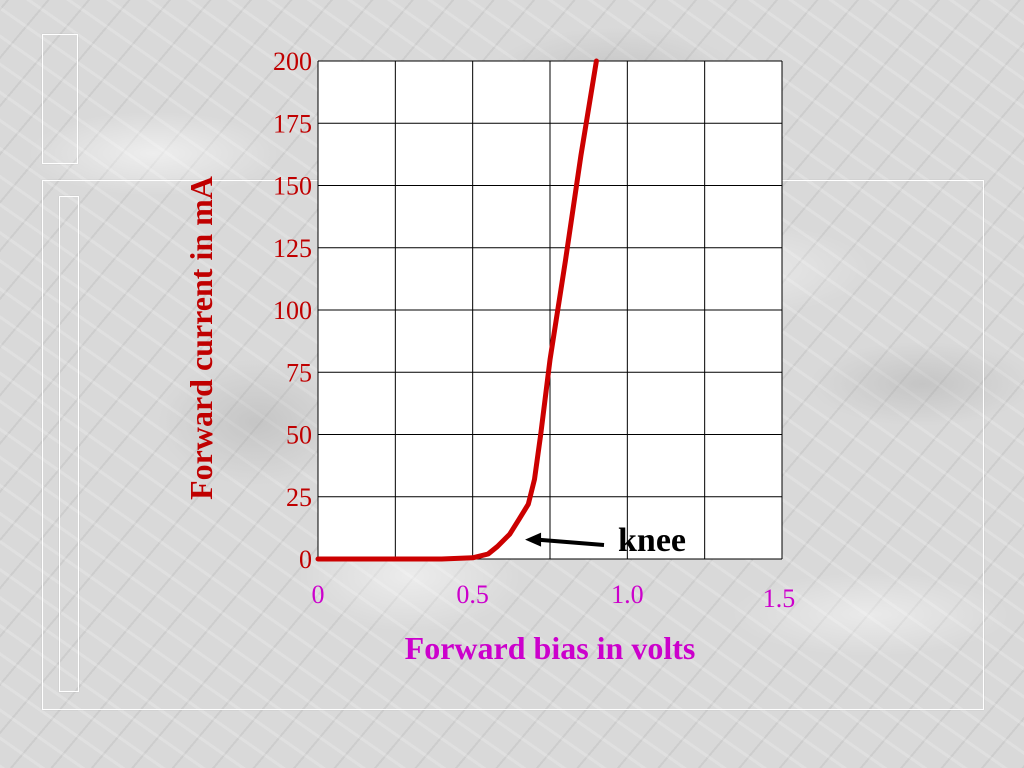 Image resolution: width=1024 pixels, height=768 pixels. What do you see at coordinates (292, 123) in the screenshot?
I see `y-tick-label: 175` at bounding box center [292, 123].